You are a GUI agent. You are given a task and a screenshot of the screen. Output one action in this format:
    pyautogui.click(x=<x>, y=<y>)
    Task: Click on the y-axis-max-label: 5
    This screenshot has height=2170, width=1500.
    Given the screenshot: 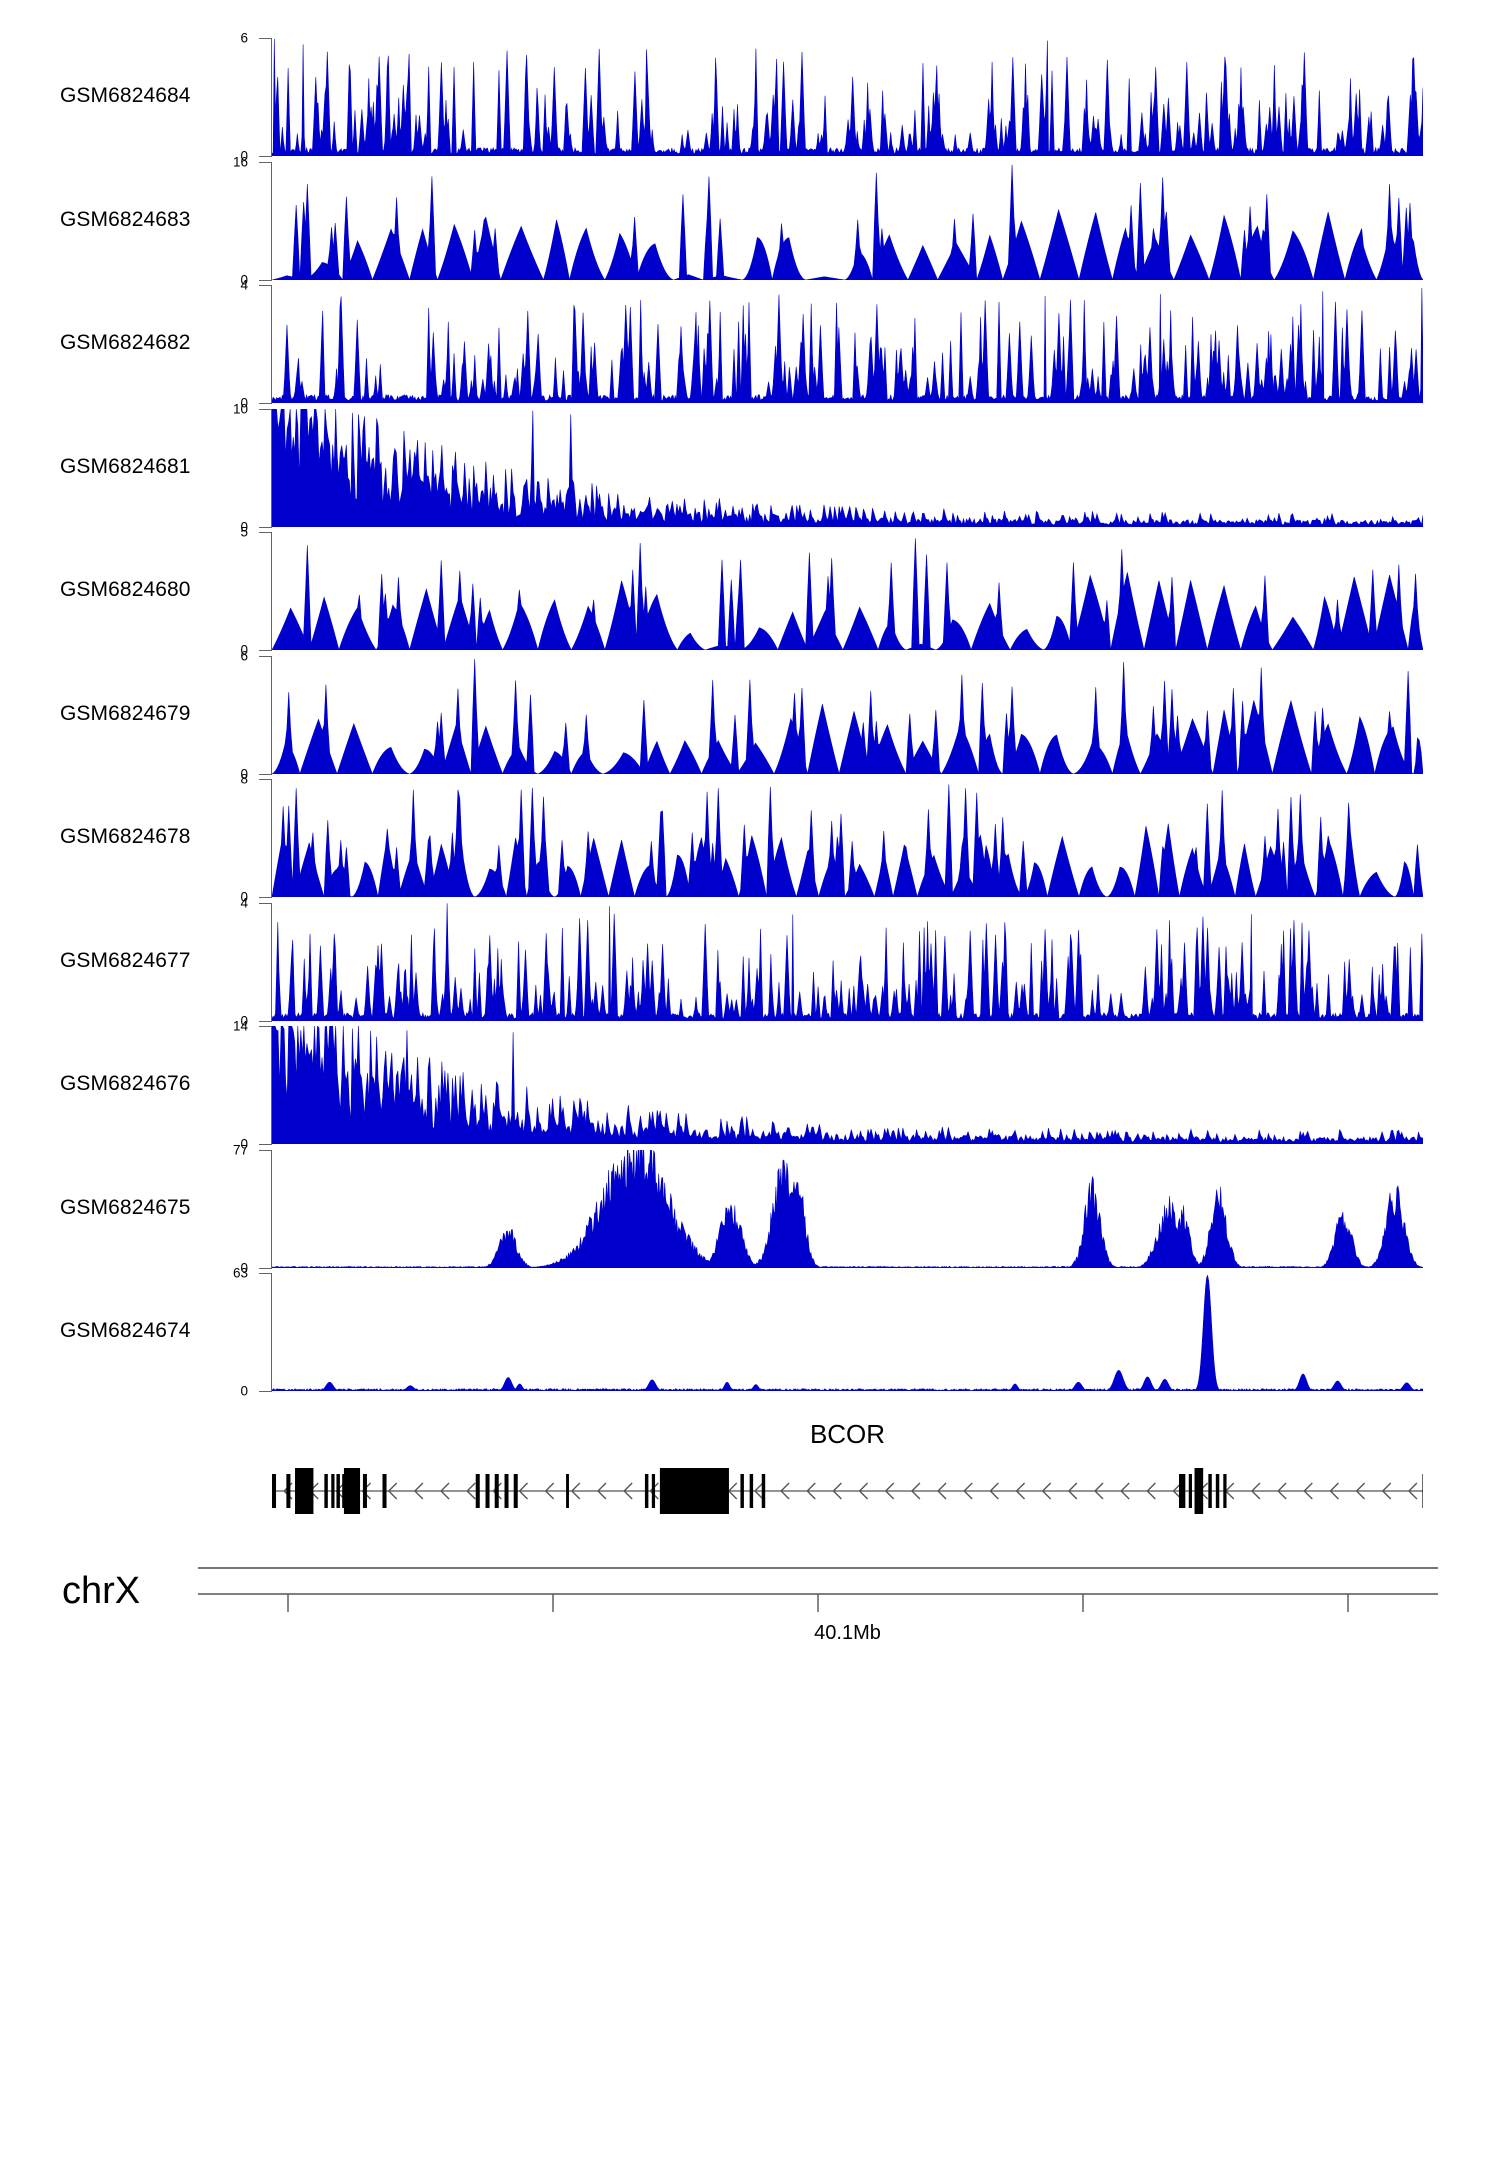 What is the action you would take?
    pyautogui.click(x=244, y=532)
    